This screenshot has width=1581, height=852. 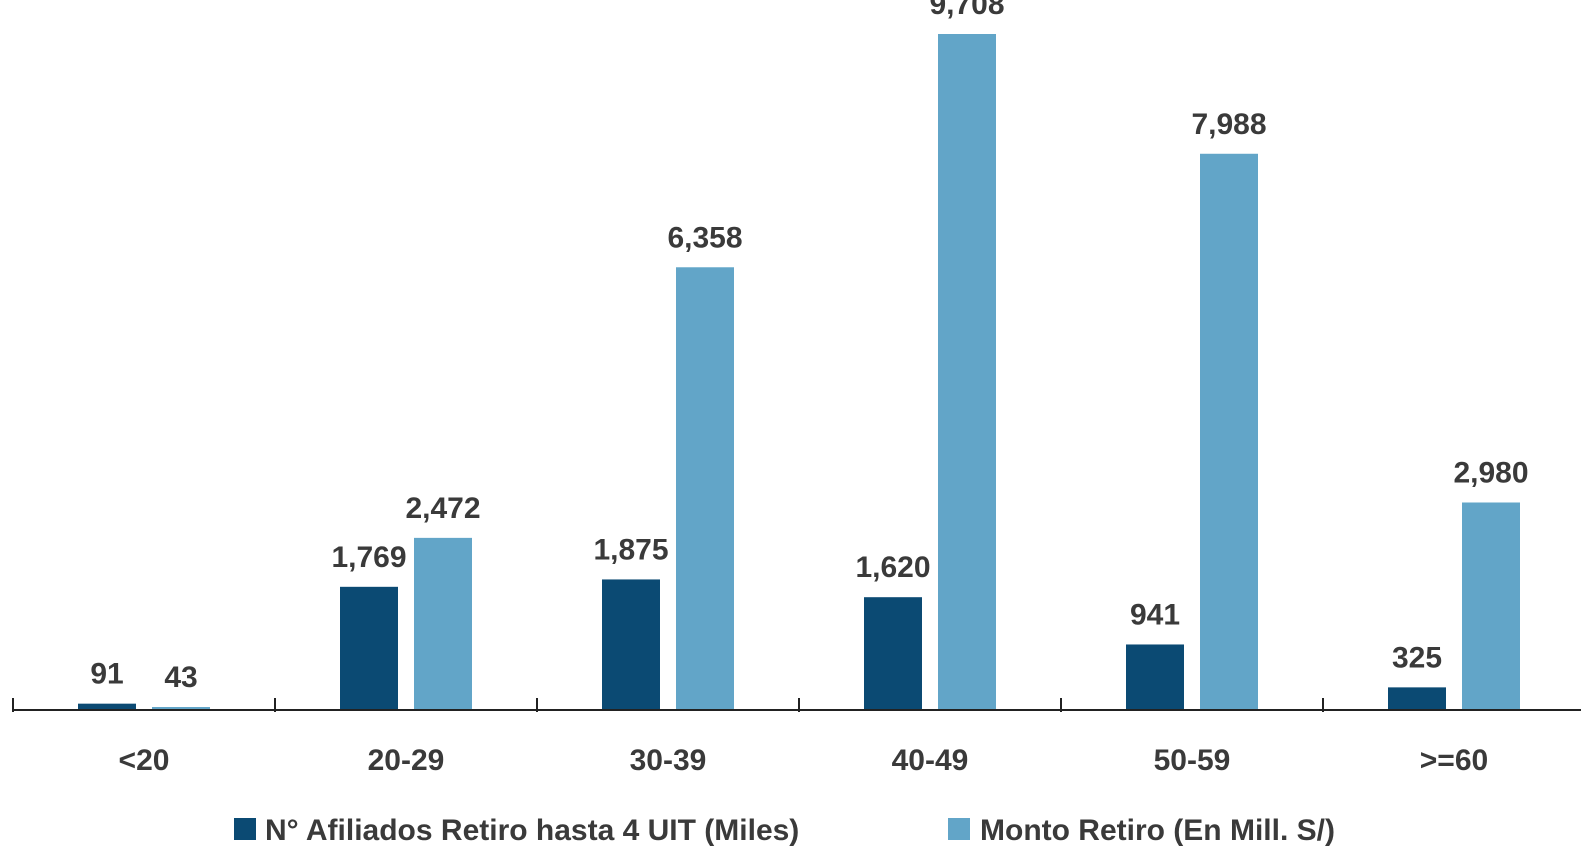 What do you see at coordinates (1417, 657) in the screenshot?
I see `data-label-afiliados-5: 325` at bounding box center [1417, 657].